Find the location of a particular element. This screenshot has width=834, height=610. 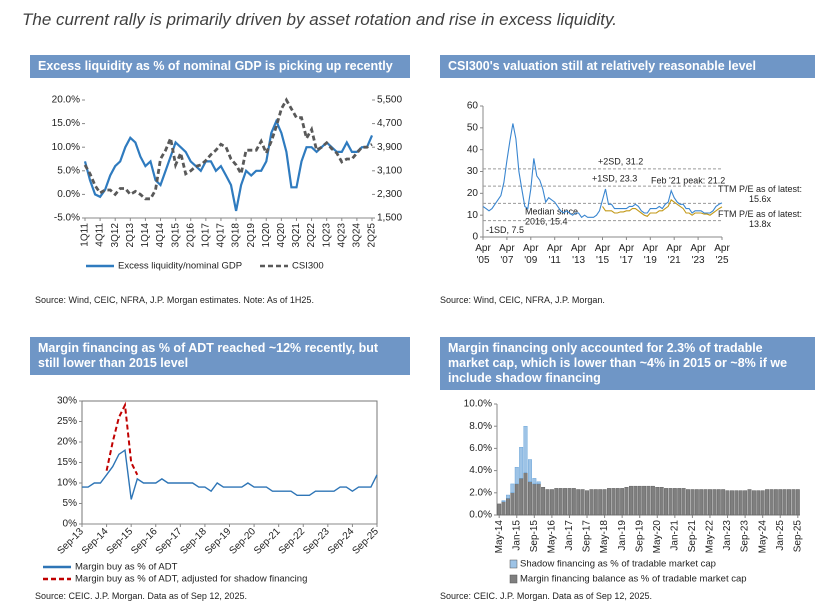

x-tick-label: 2Q16 is located at coordinates (190, 235).